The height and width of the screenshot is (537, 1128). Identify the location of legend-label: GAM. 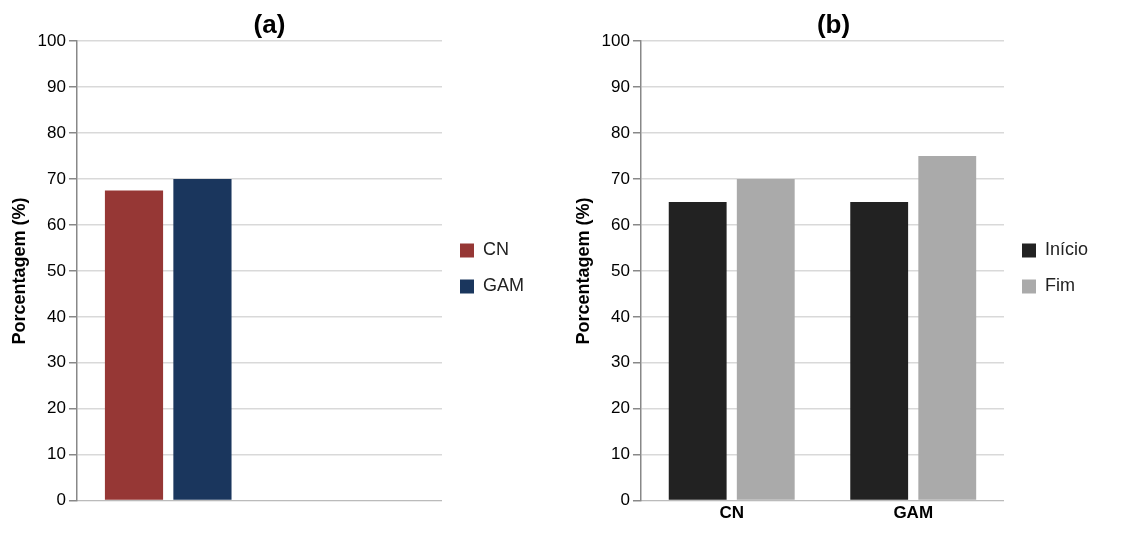
(504, 285).